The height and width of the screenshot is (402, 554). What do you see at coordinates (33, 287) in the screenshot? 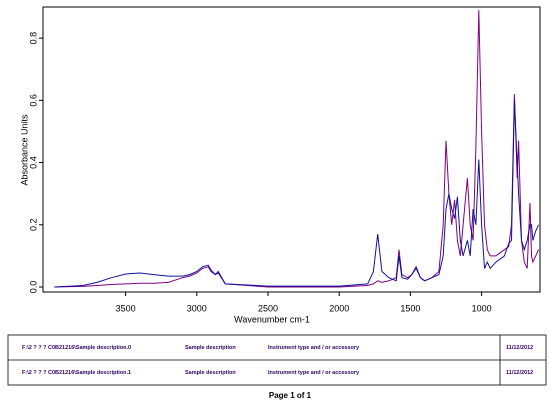
I see `y-tick-label: 0.0` at bounding box center [33, 287].